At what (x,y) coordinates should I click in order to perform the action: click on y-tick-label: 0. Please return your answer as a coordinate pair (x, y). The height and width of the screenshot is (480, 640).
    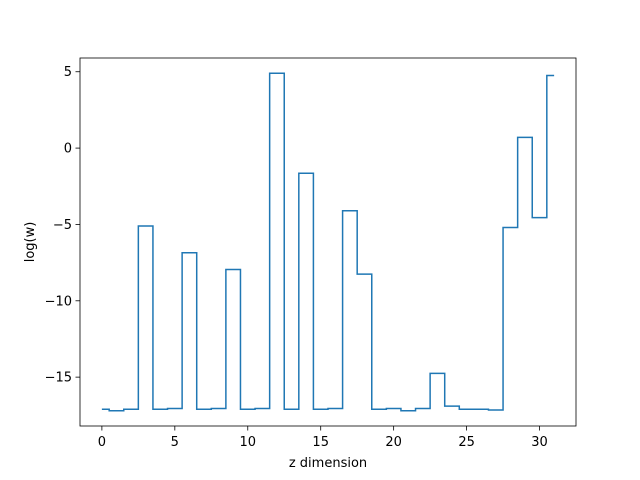
    Looking at the image, I should click on (68, 149).